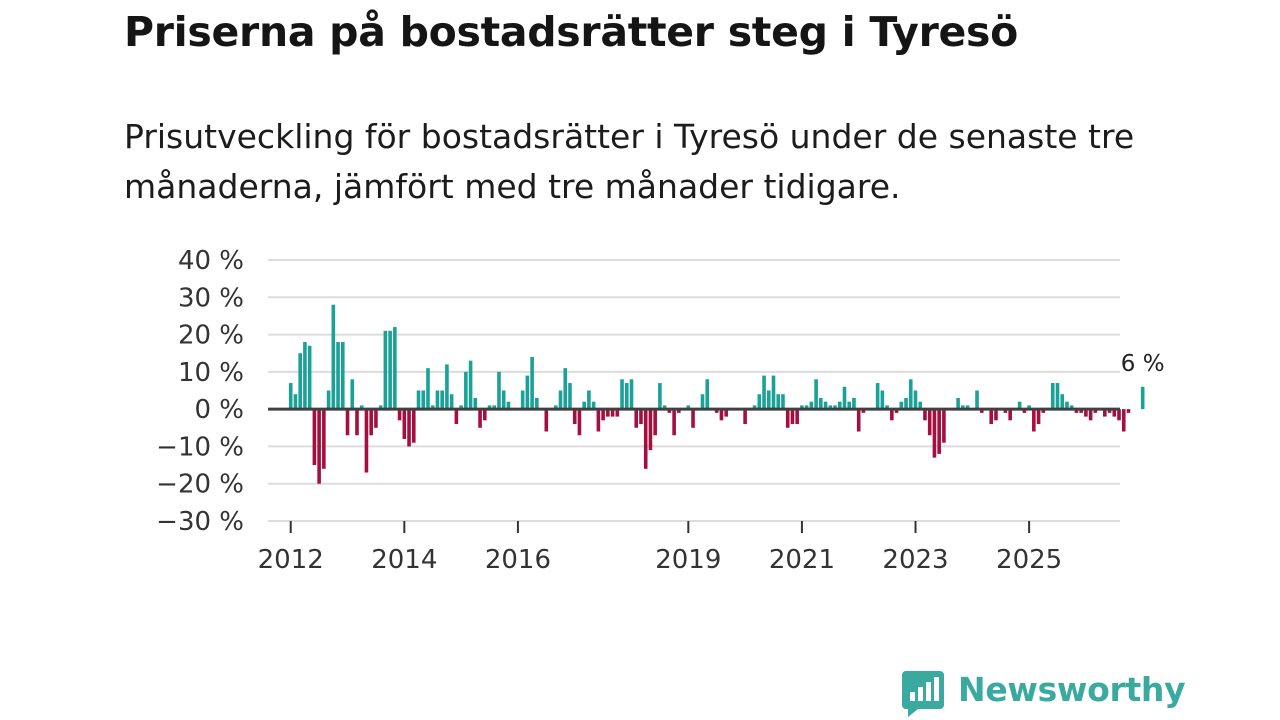 Image resolution: width=1280 pixels, height=720 pixels. I want to click on x-tick-label: 2019, so click(688, 560).